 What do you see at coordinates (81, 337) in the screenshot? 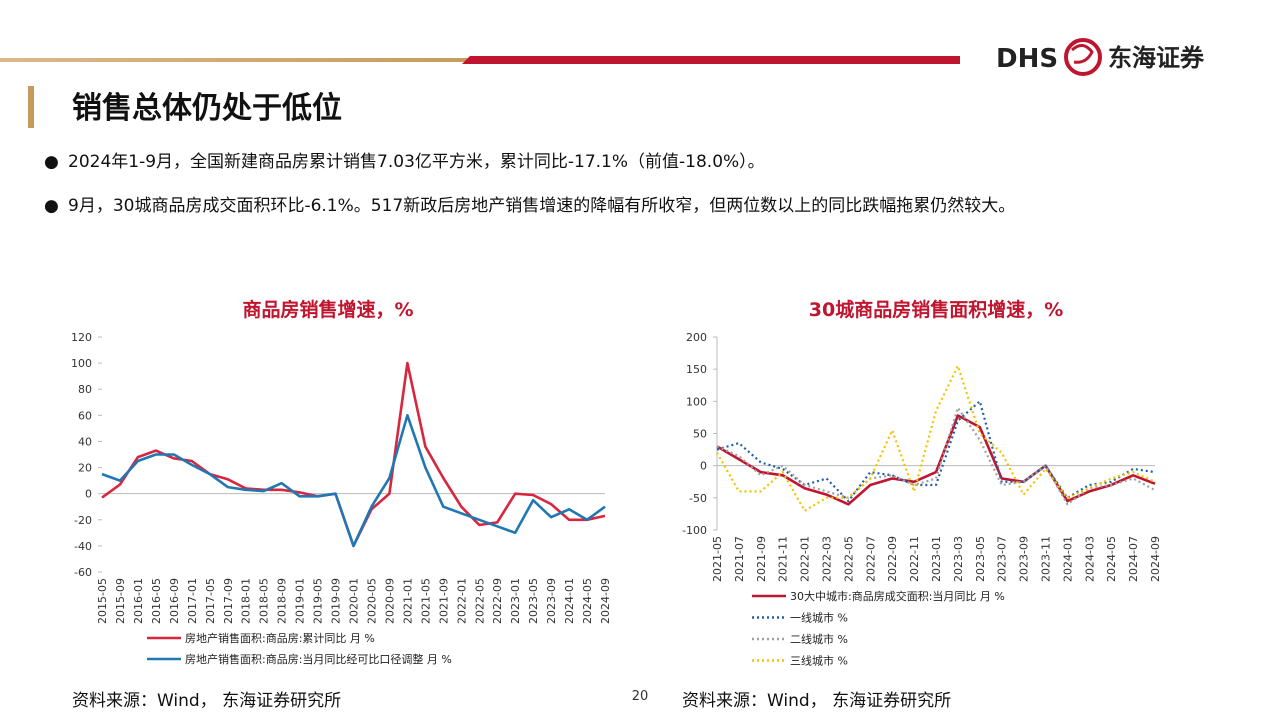
I see `y-tick-label: 120` at bounding box center [81, 337].